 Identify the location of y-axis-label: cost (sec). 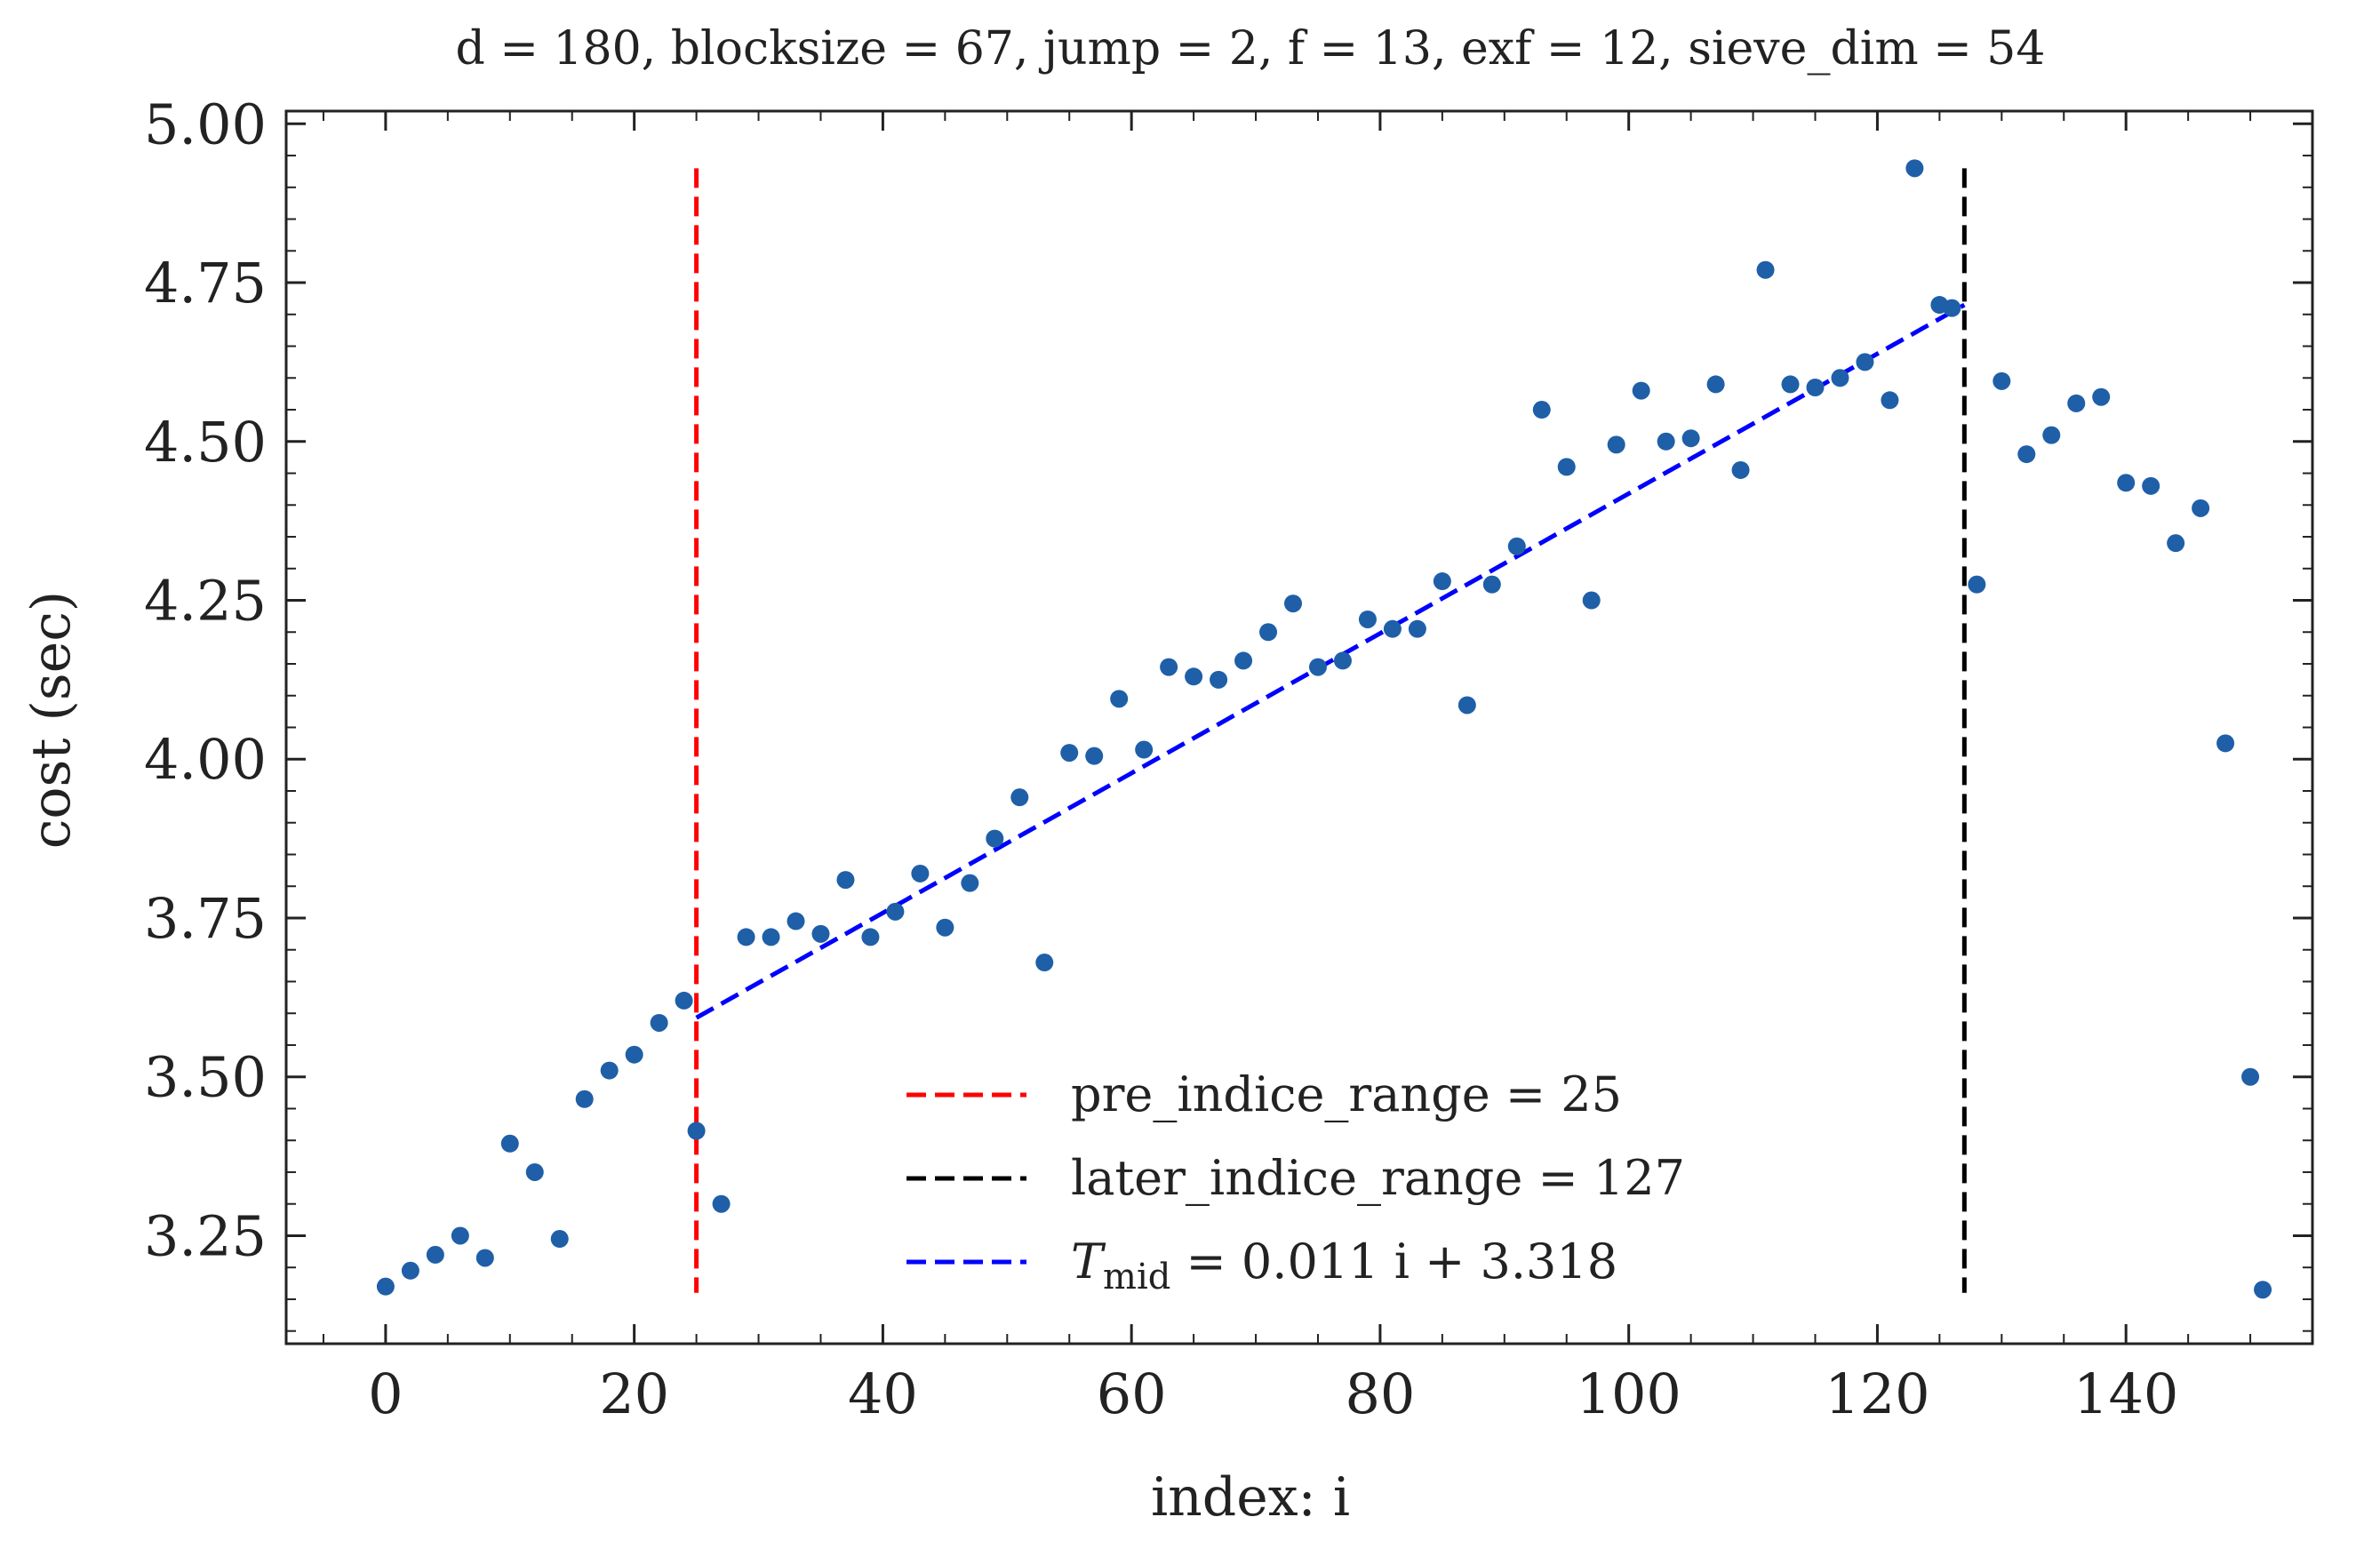
(51, 720).